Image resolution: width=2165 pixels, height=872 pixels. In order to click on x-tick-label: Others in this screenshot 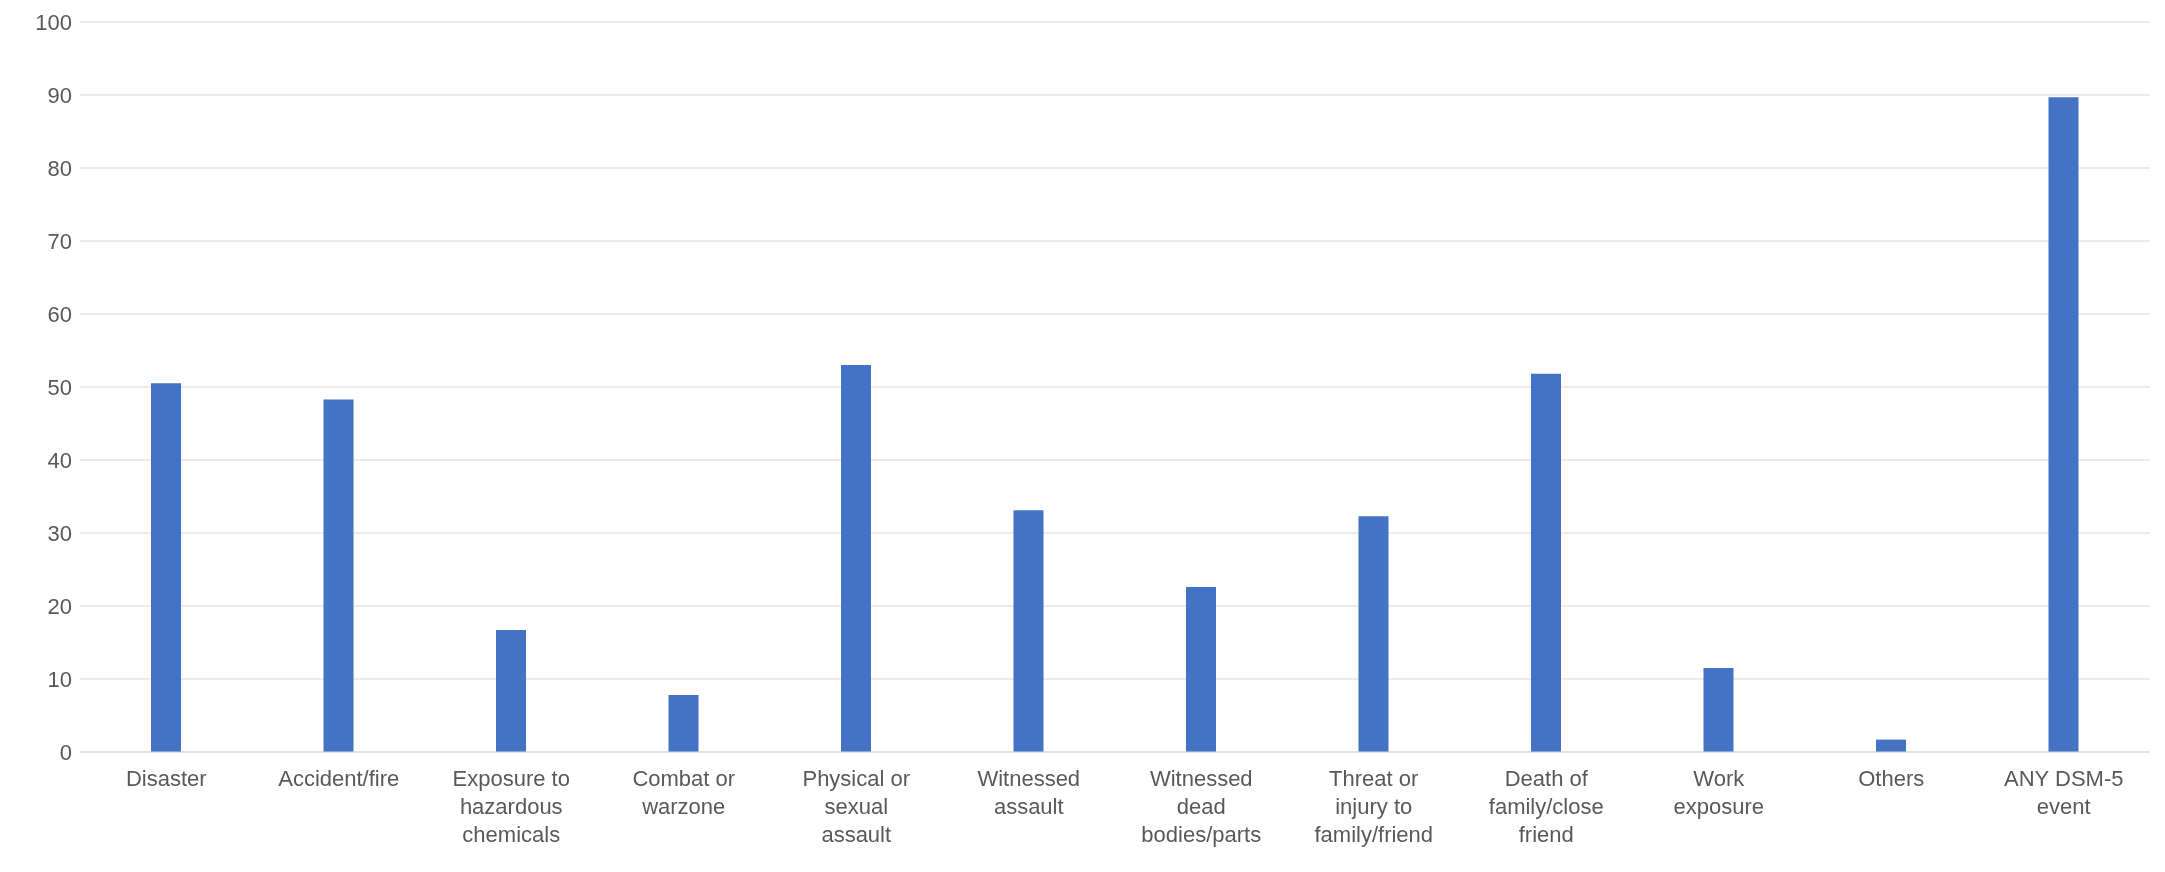, I will do `click(1891, 778)`.